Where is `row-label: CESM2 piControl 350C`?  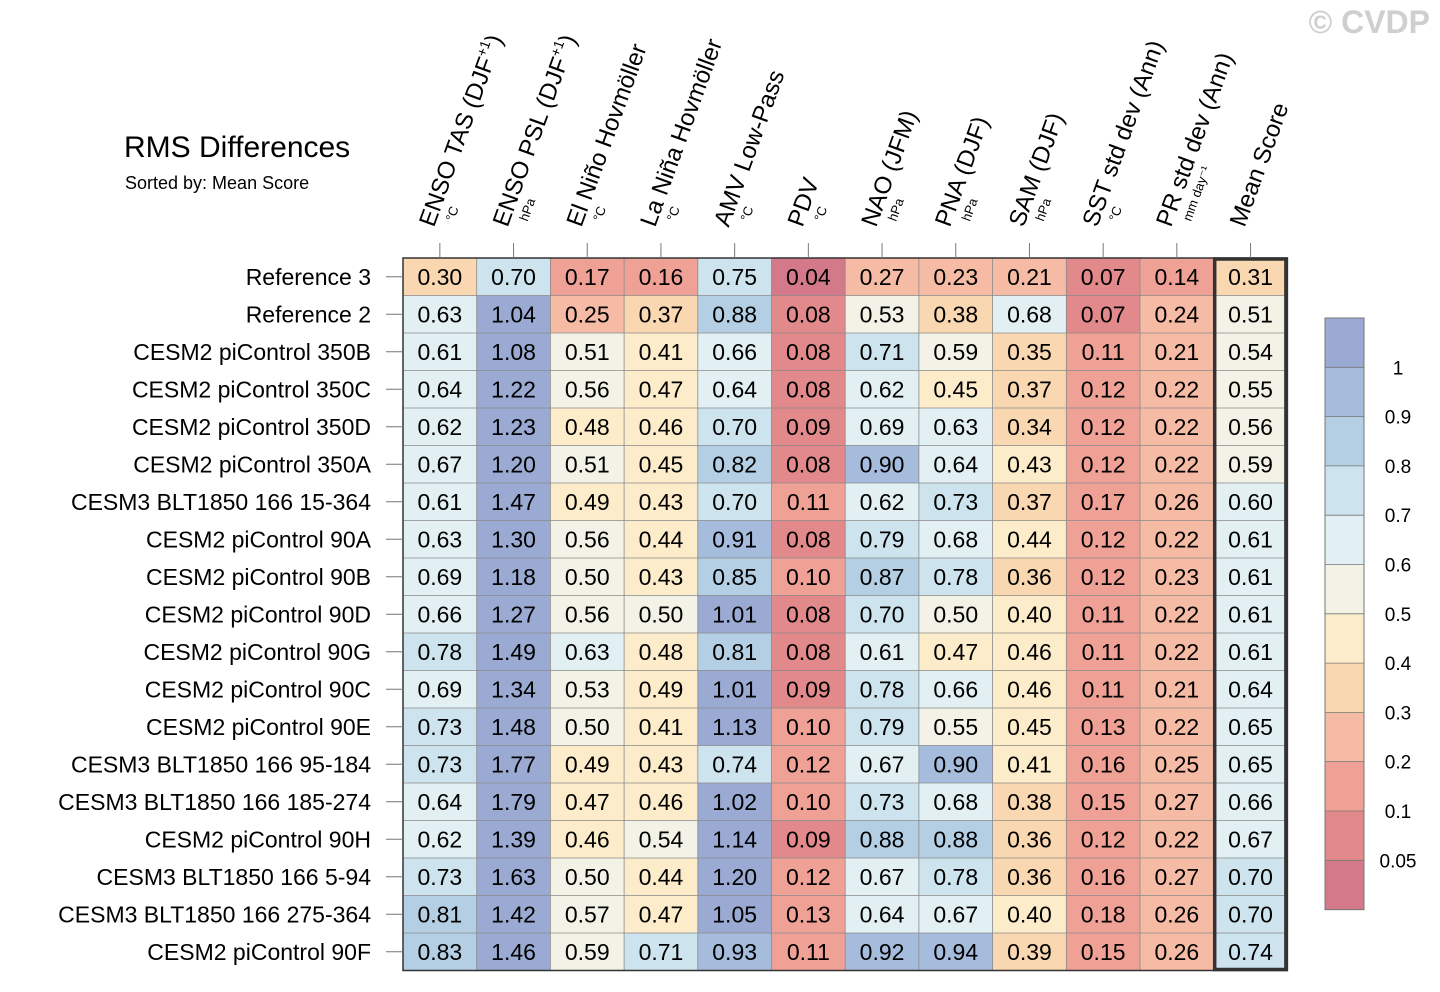
row-label: CESM2 piControl 350C is located at coordinates (251, 389).